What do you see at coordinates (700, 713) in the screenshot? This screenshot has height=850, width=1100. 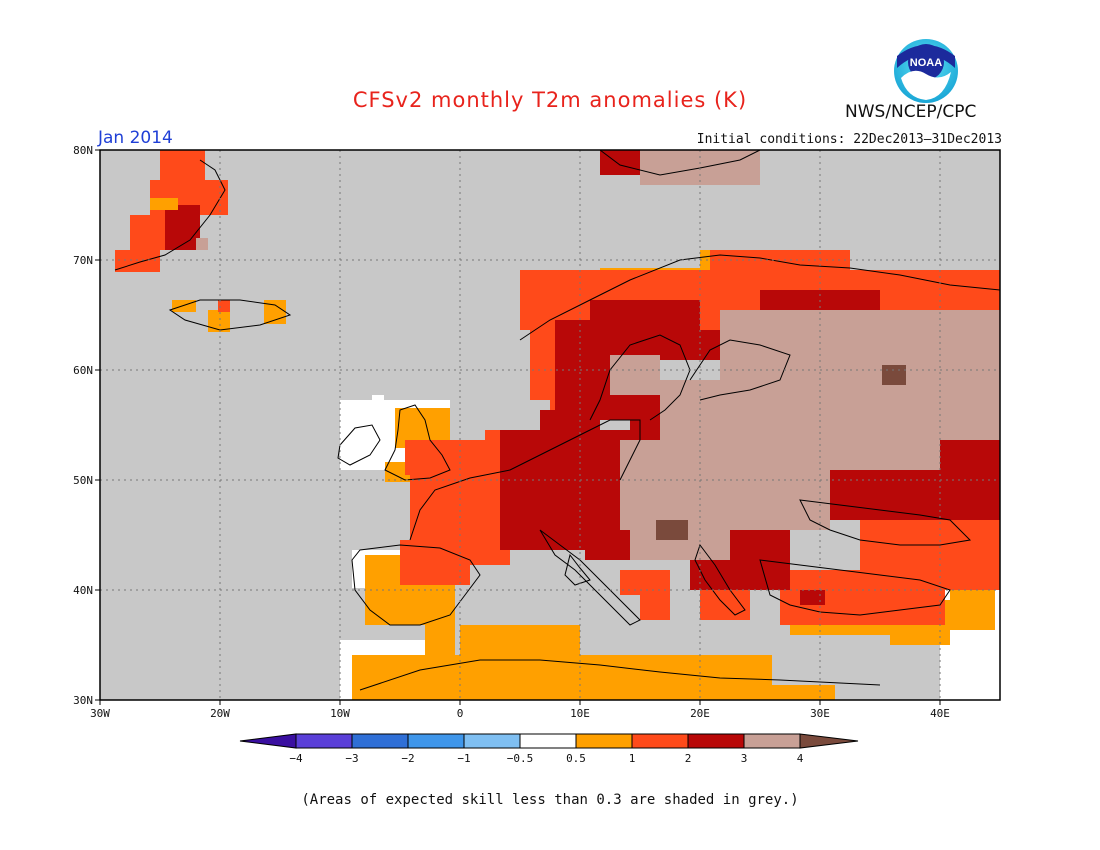 I see `lon-tick-label: 20E` at bounding box center [700, 713].